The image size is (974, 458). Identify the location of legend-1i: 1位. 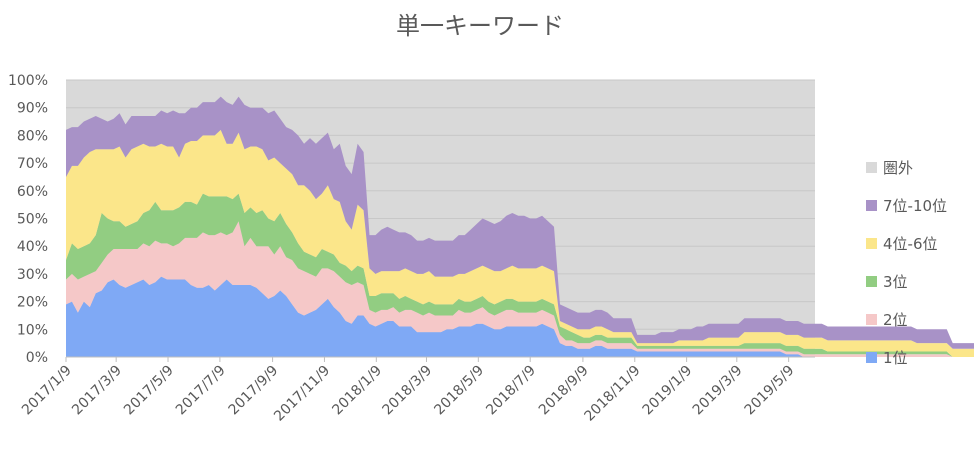
(887, 358).